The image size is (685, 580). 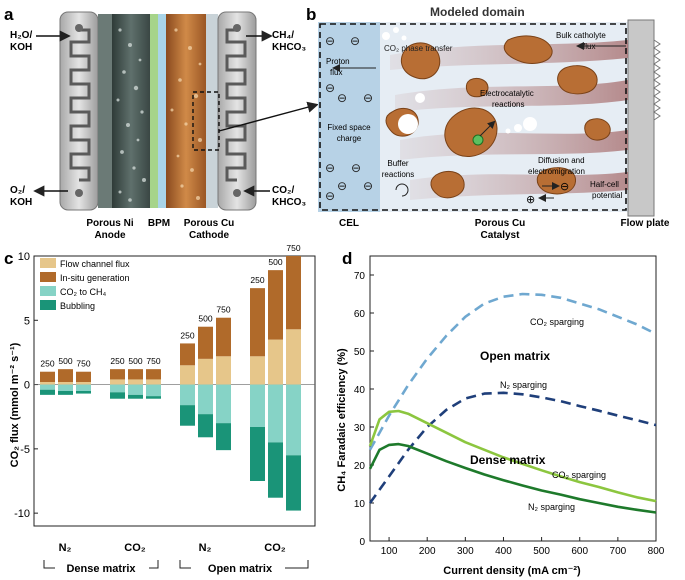 I want to click on open-matrix-annotation: Open matrix, so click(x=515, y=356).